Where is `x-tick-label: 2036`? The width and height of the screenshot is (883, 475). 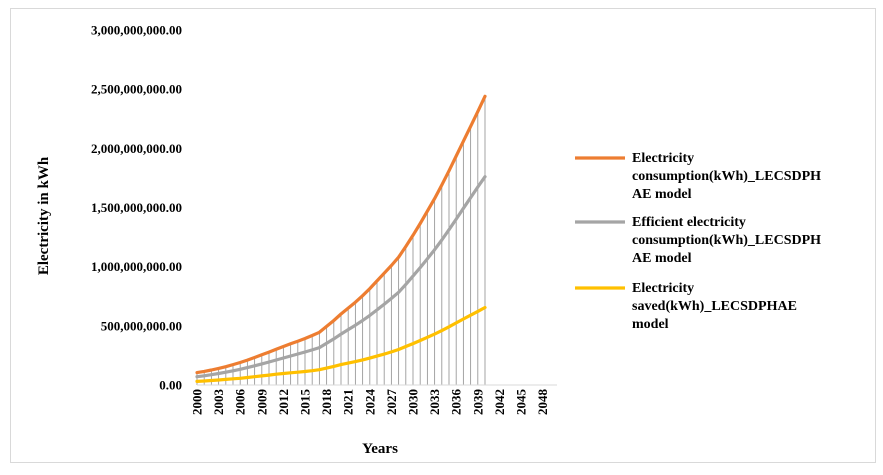 x-tick-label: 2036 is located at coordinates (456, 402).